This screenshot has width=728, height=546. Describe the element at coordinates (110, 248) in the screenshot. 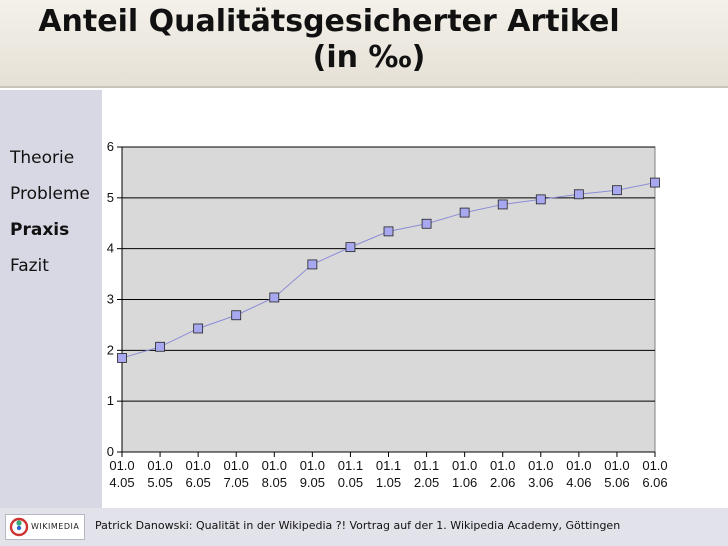

I see `y-tick-label: 4` at that location.